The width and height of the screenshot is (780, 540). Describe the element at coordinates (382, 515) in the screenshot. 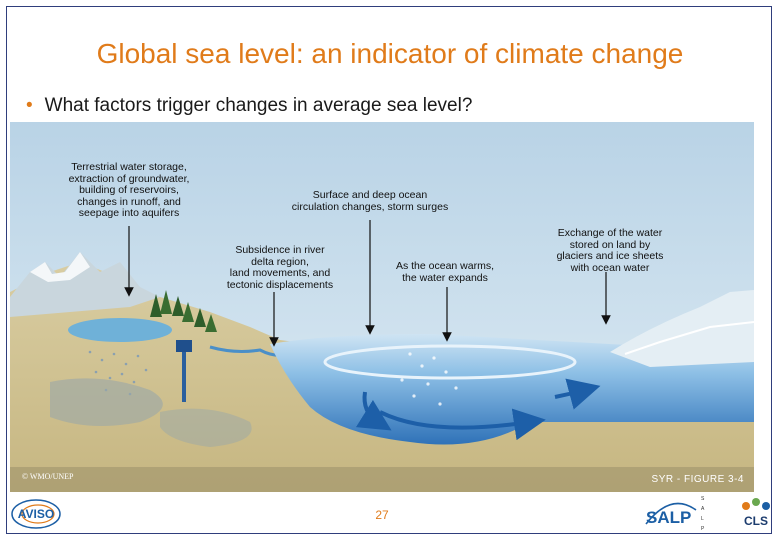

I see `page-number: 27` at that location.